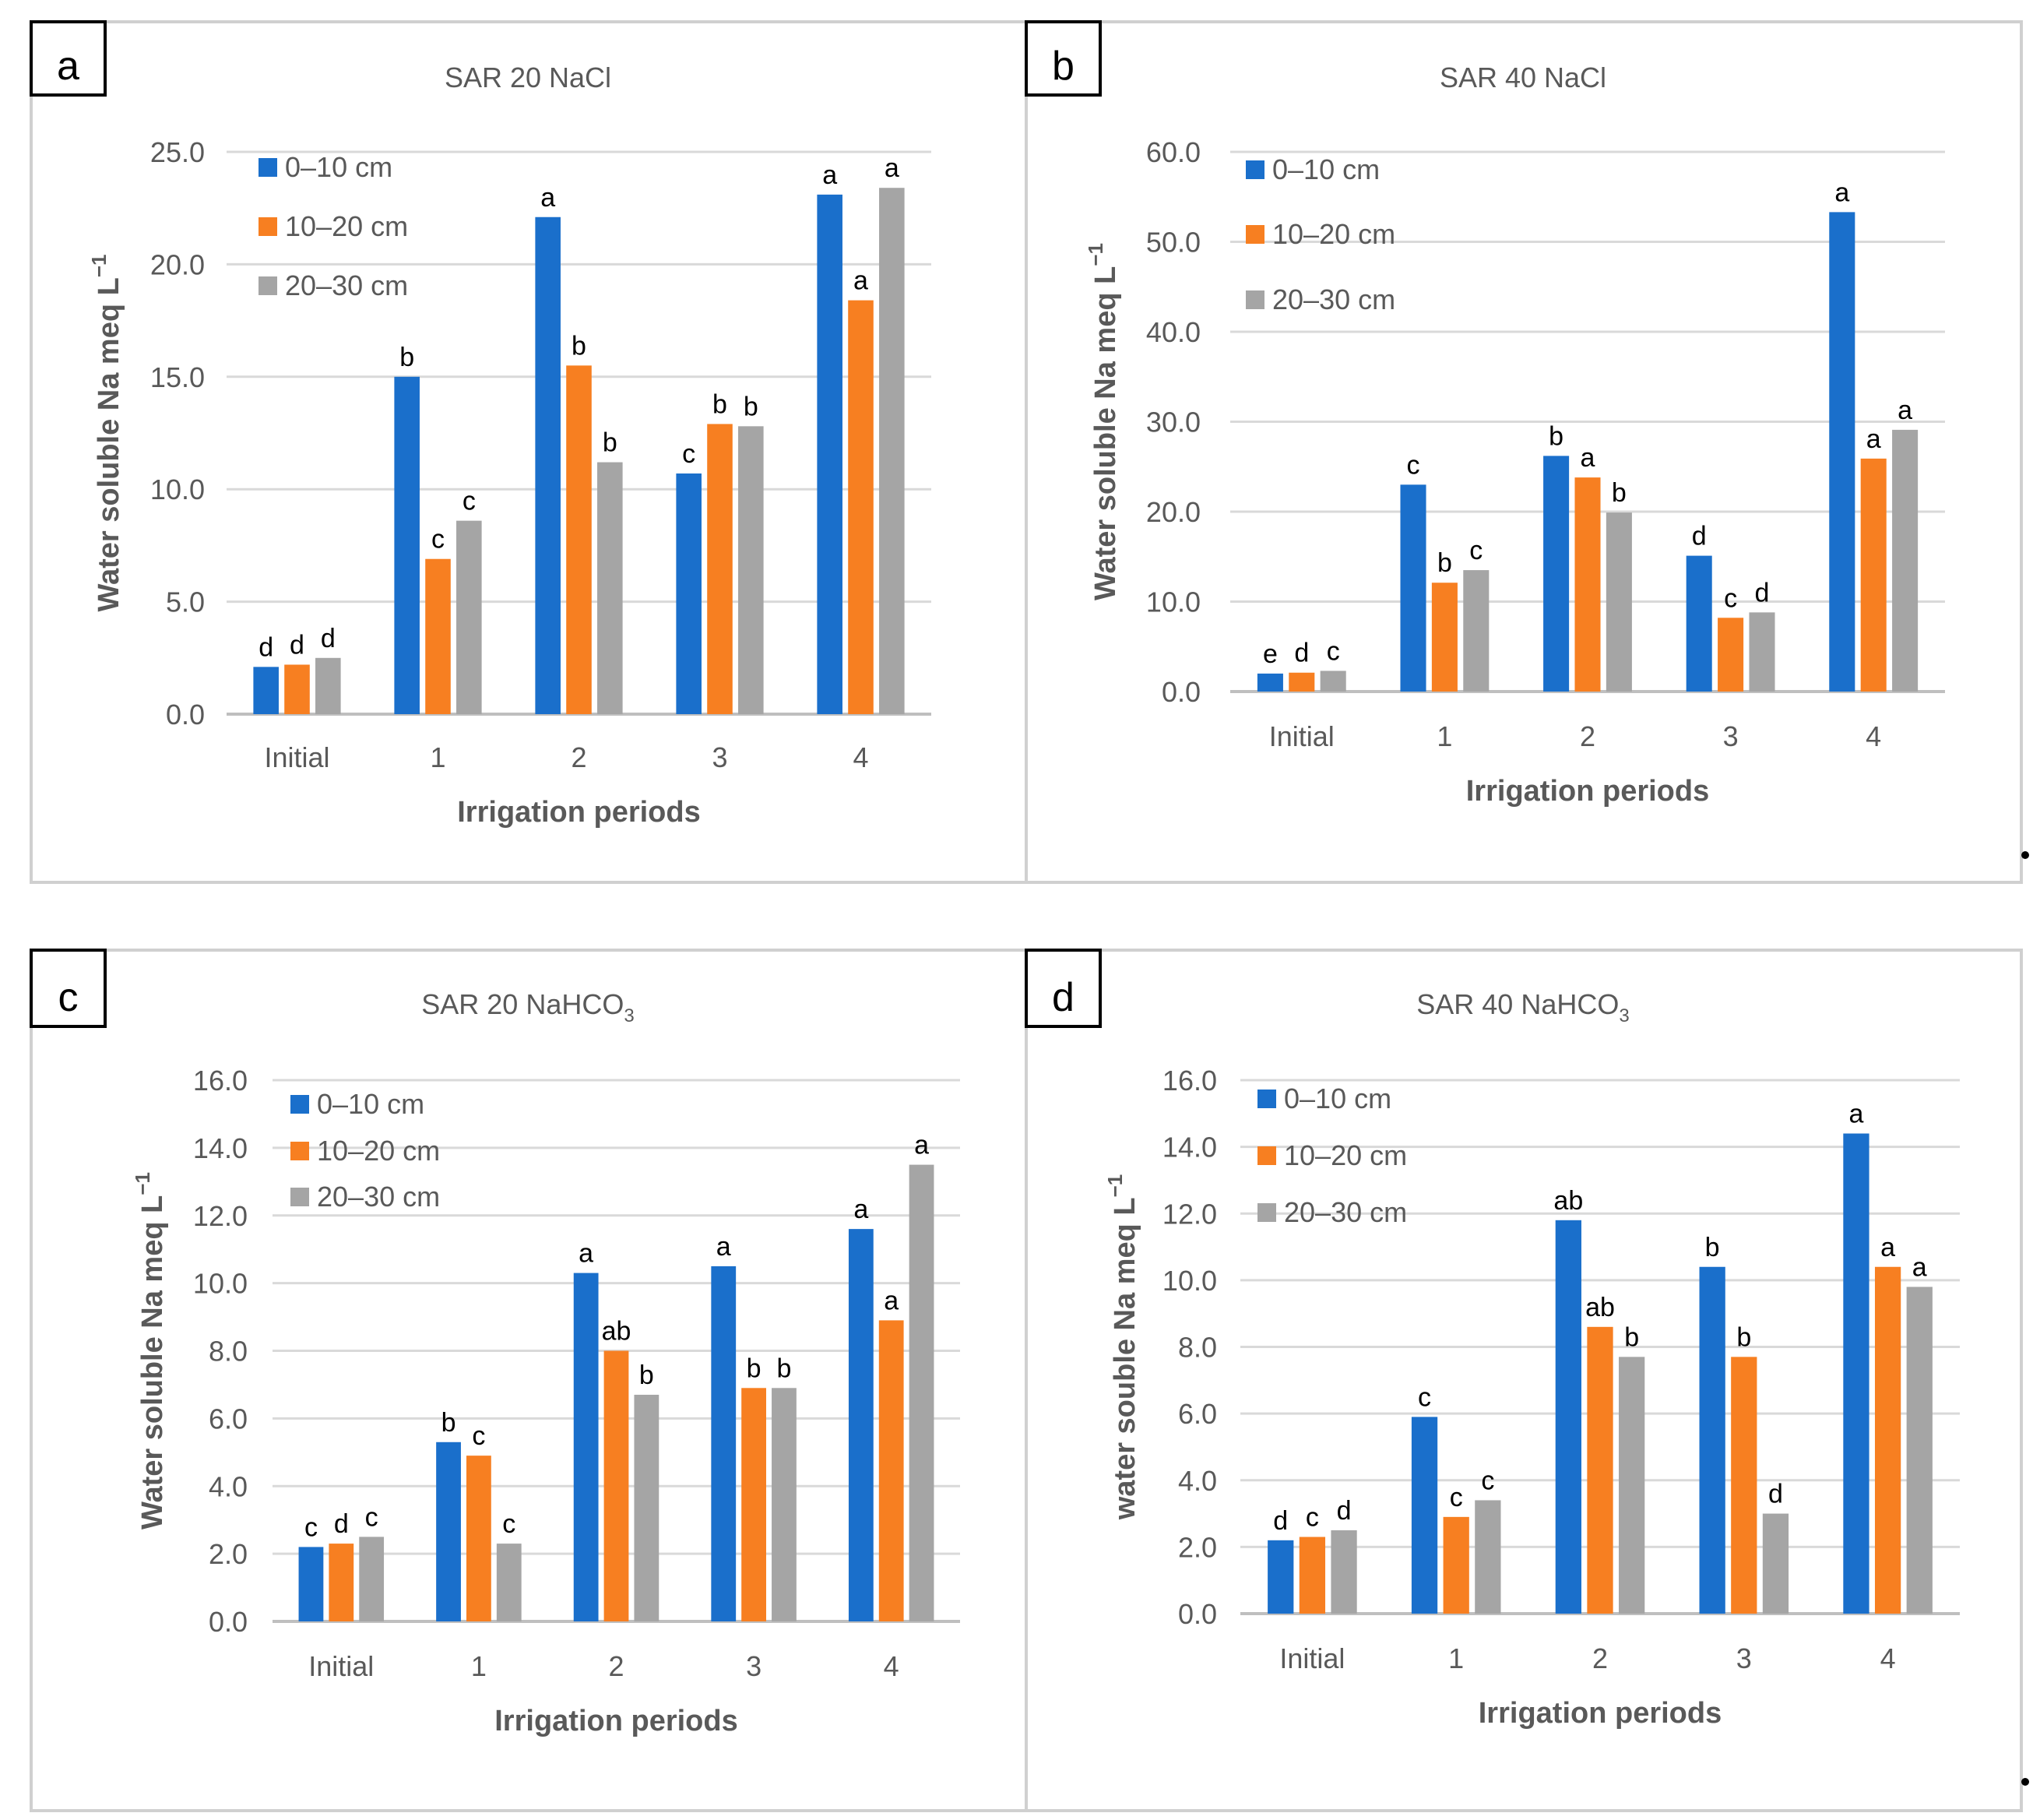  What do you see at coordinates (1444, 637) in the screenshot?
I see `bar-b-s1-c1` at bounding box center [1444, 637].